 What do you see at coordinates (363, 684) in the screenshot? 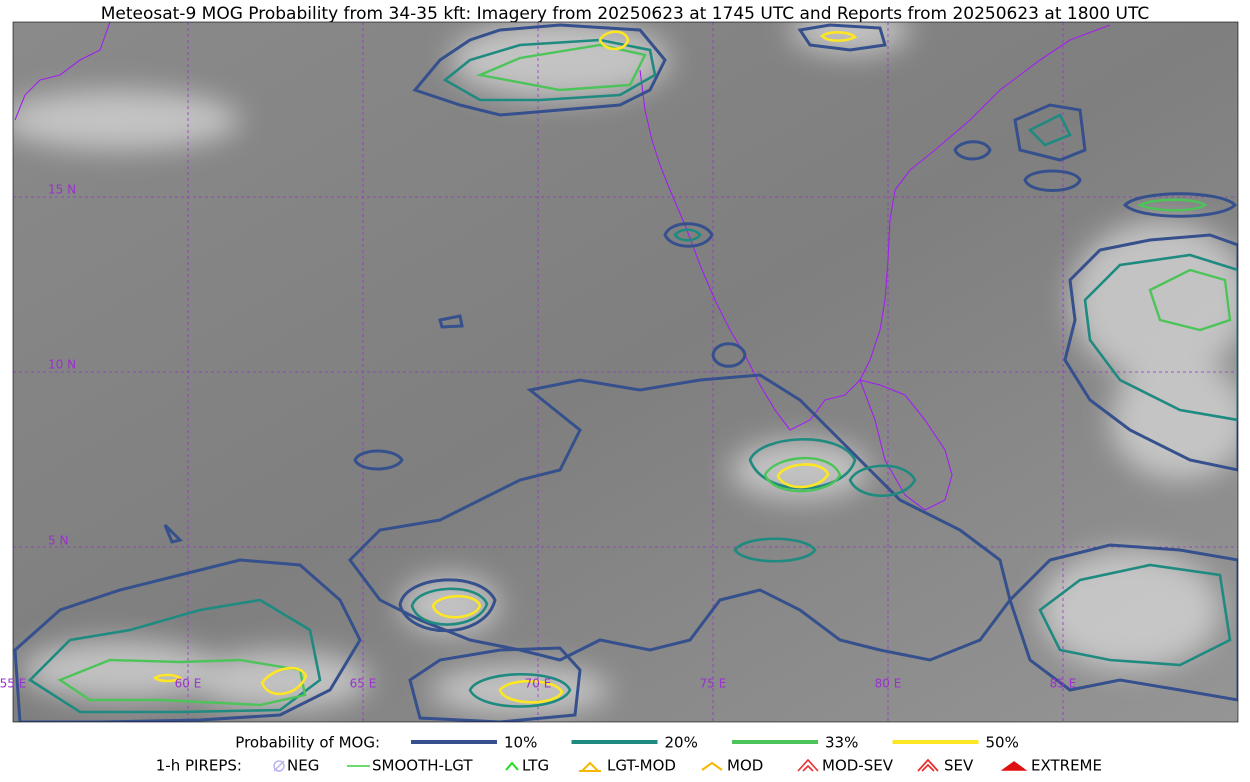
I see `lon-label: 65 E` at bounding box center [363, 684].